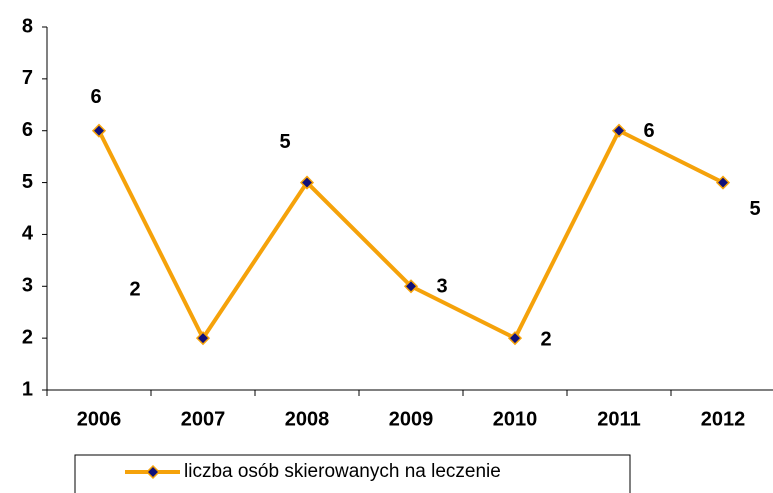  What do you see at coordinates (27, 286) in the screenshot?
I see `y-tick-label: 3` at bounding box center [27, 286].